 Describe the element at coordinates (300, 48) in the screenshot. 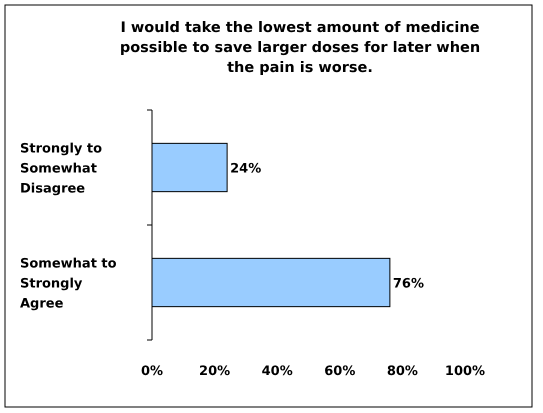

I see `chart-title: I would take the lowest amount of medicine possible to save larger doses for later when the pain is worse.` at that location.